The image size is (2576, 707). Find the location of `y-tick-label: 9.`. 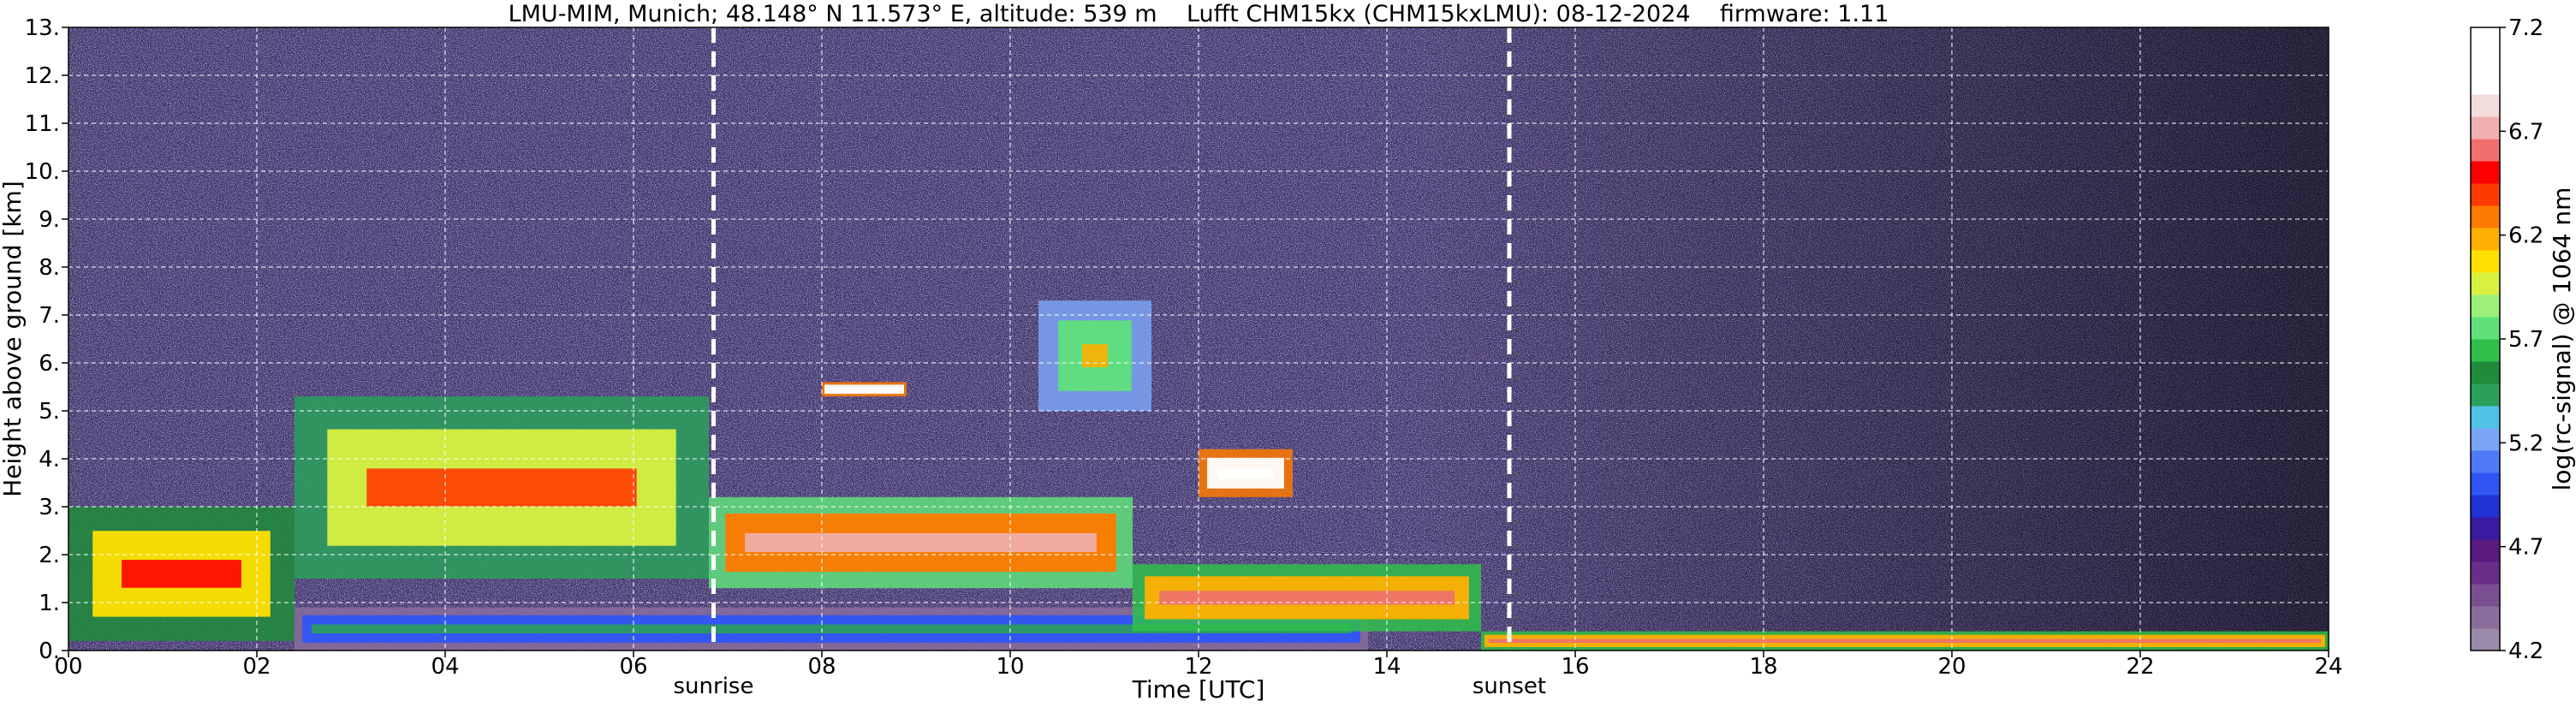

y-tick-label: 9. is located at coordinates (49, 220).